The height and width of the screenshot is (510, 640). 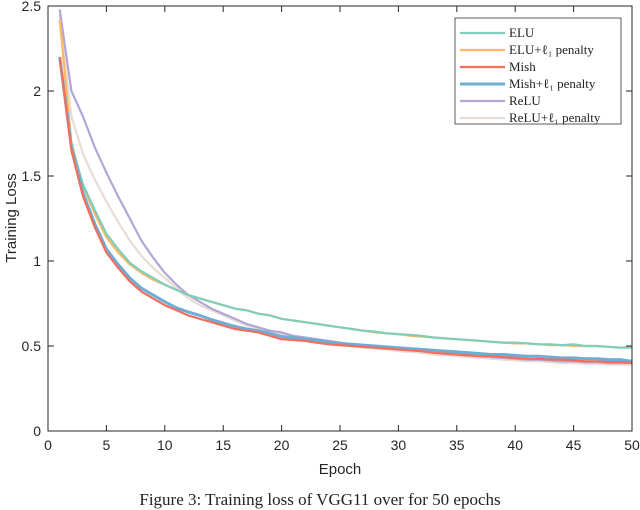 What do you see at coordinates (282, 445) in the screenshot?
I see `x-tick-label: 20` at bounding box center [282, 445].